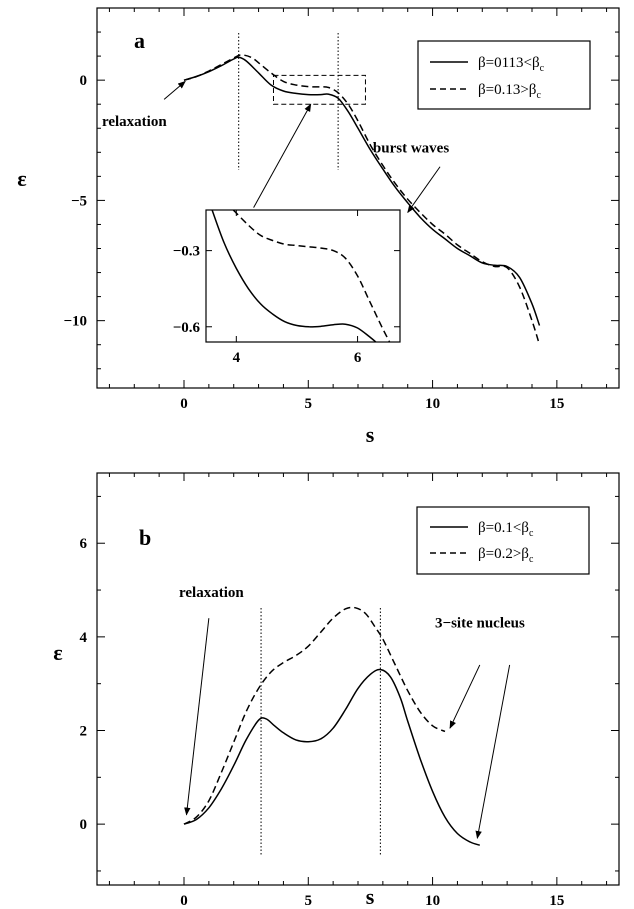 Image resolution: width=634 pixels, height=909 pixels. What do you see at coordinates (411, 148) in the screenshot?
I see `panel-a-annotation-burst-waves: burst waves` at bounding box center [411, 148].